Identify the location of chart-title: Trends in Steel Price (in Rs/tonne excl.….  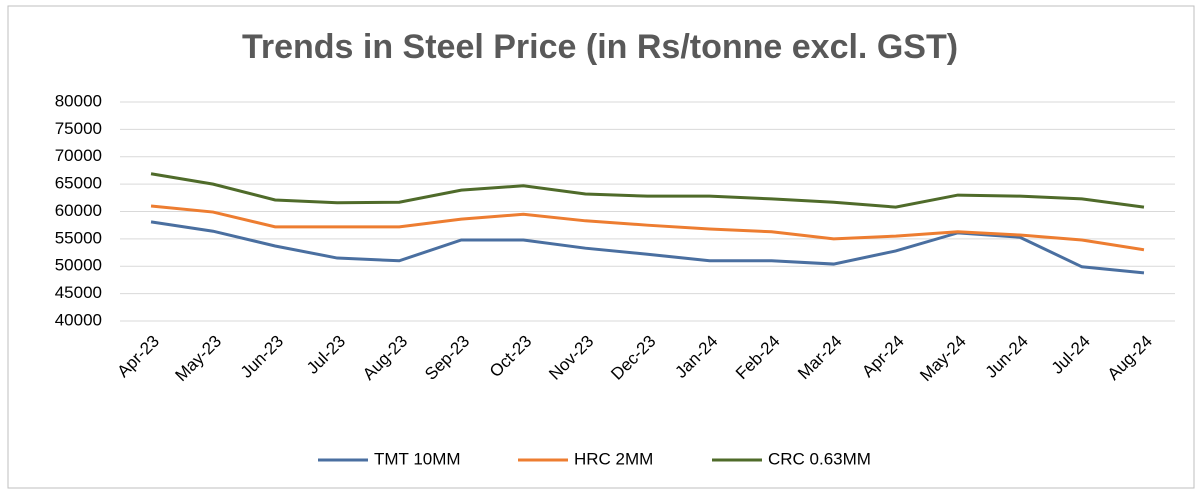
(600, 47).